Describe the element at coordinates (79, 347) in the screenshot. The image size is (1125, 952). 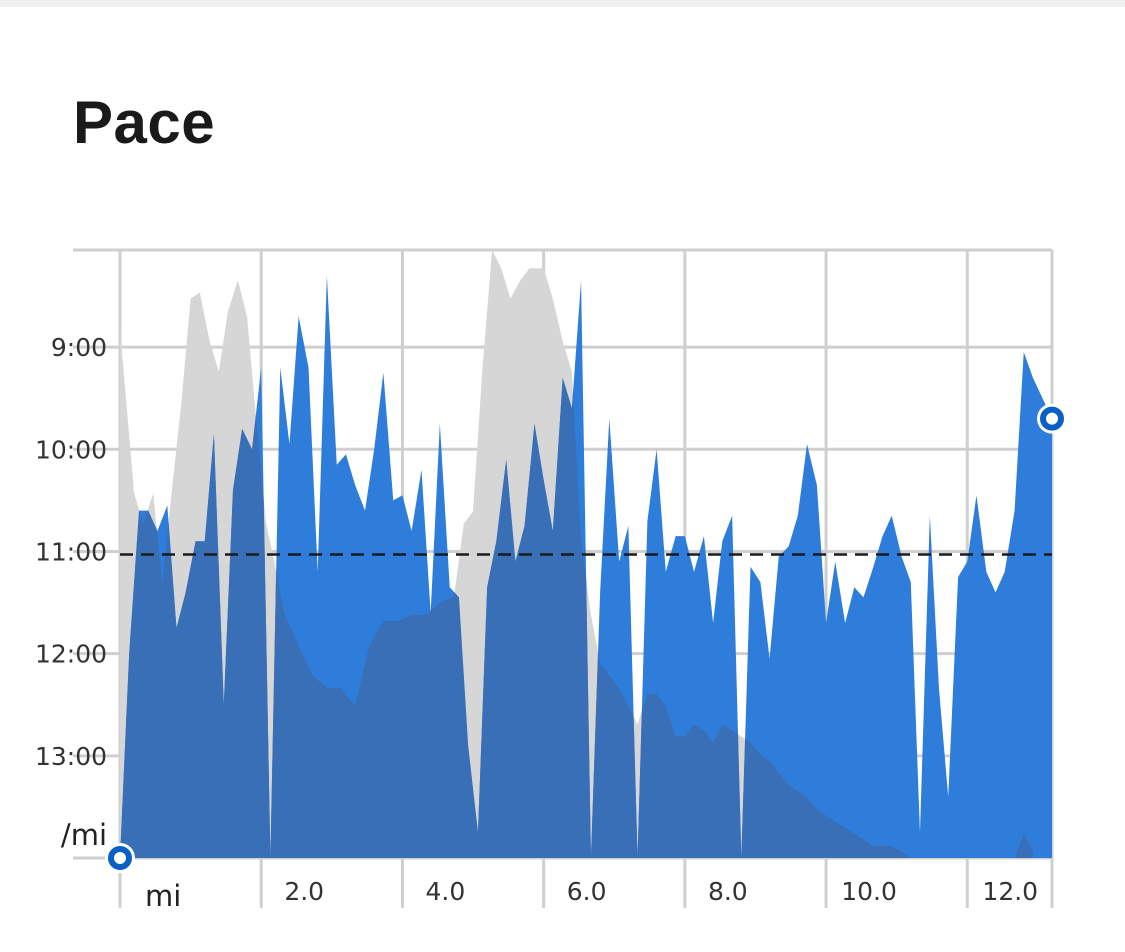
I see `y-tick-label: 9:00` at that location.